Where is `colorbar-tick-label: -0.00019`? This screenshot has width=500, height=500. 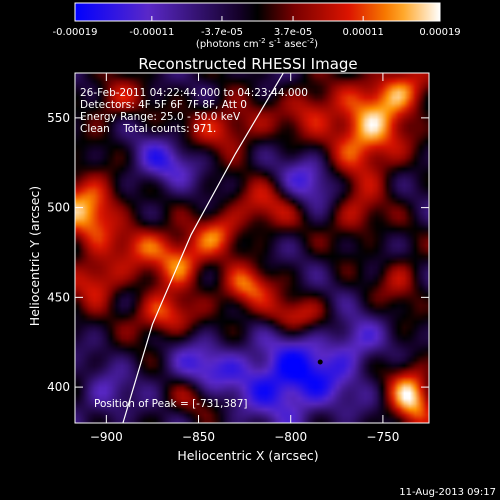 colorbar-tick-label: -0.00019 is located at coordinates (75, 32).